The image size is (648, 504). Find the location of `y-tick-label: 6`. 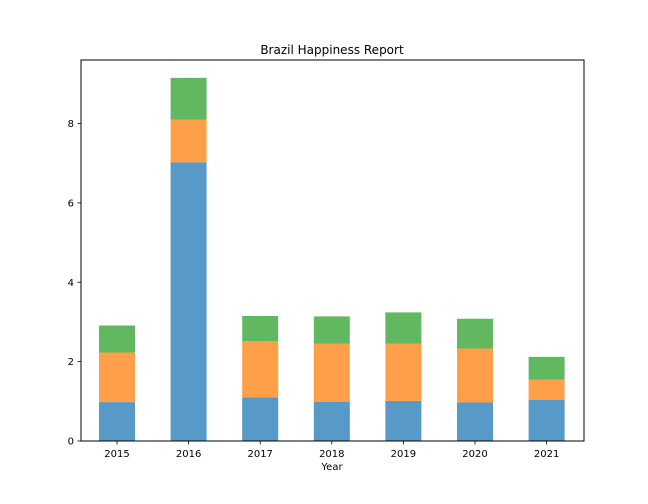

y-tick-label: 6 is located at coordinates (71, 203).